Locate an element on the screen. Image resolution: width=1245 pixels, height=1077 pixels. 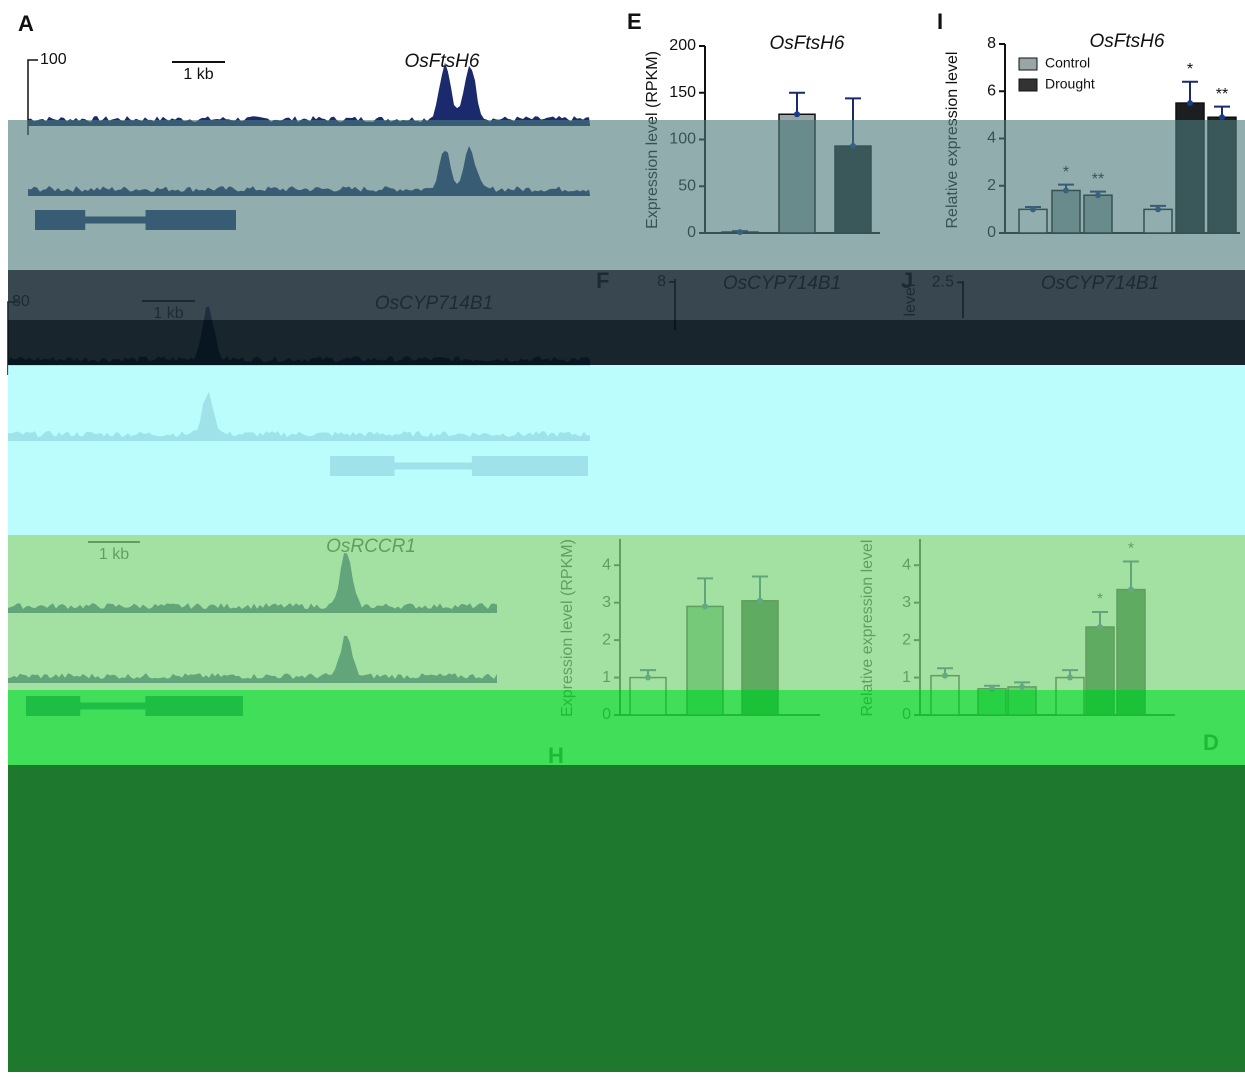
panel-letter: E is located at coordinates (634, 21).